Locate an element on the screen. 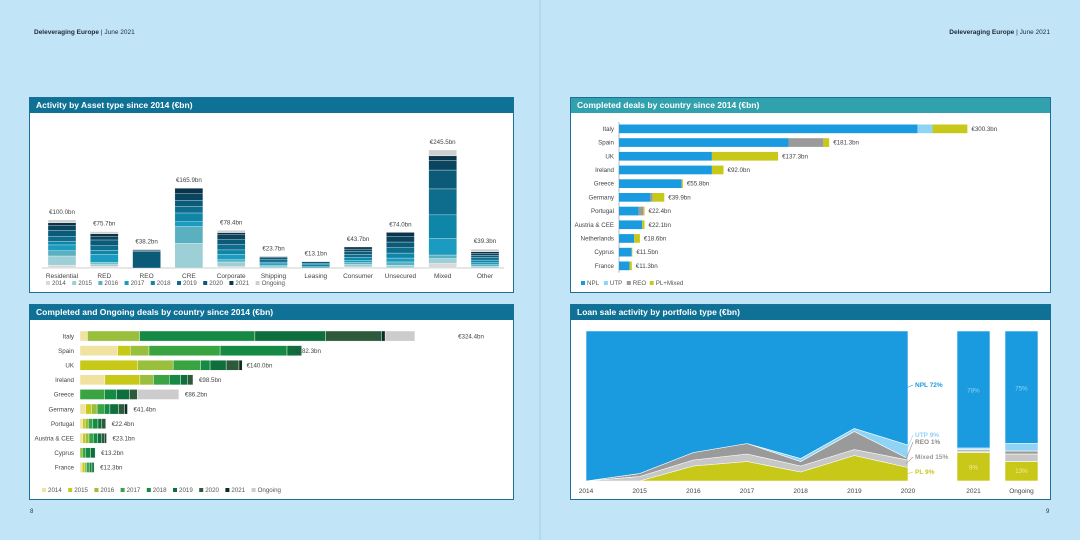 This screenshot has height=540, width=1080. asset-tick-cre: CRE is located at coordinates (189, 276).